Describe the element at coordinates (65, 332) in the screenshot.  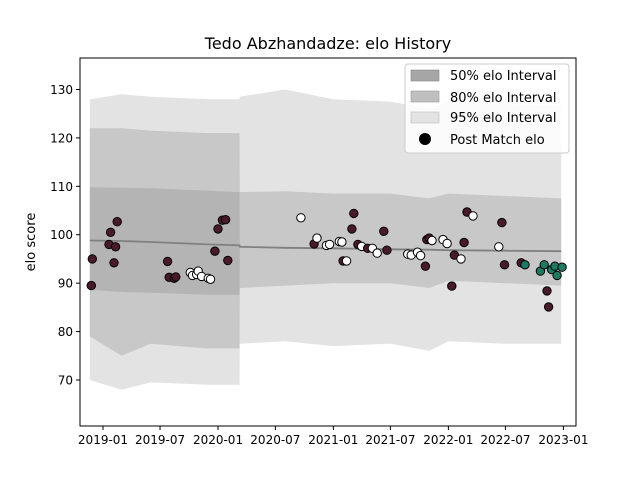
I see `y-tick-label: 80` at that location.